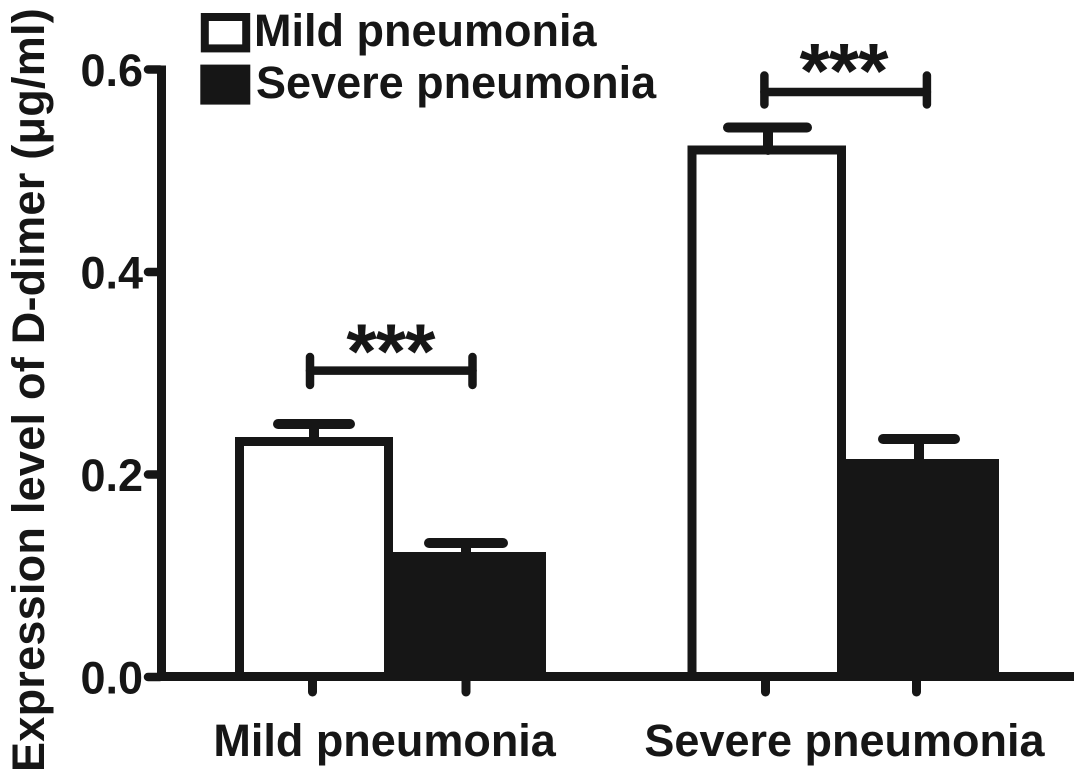 The height and width of the screenshot is (780, 1087). What do you see at coordinates (111, 475) in the screenshot?
I see `svg-text: 0.2` at bounding box center [111, 475].